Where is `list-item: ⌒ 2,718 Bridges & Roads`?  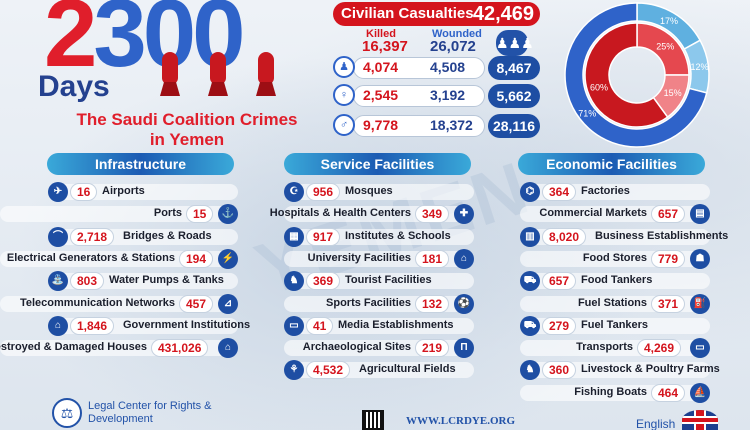 list-item: ⌒ 2,718 Bridges & Roads is located at coordinates (143, 236).